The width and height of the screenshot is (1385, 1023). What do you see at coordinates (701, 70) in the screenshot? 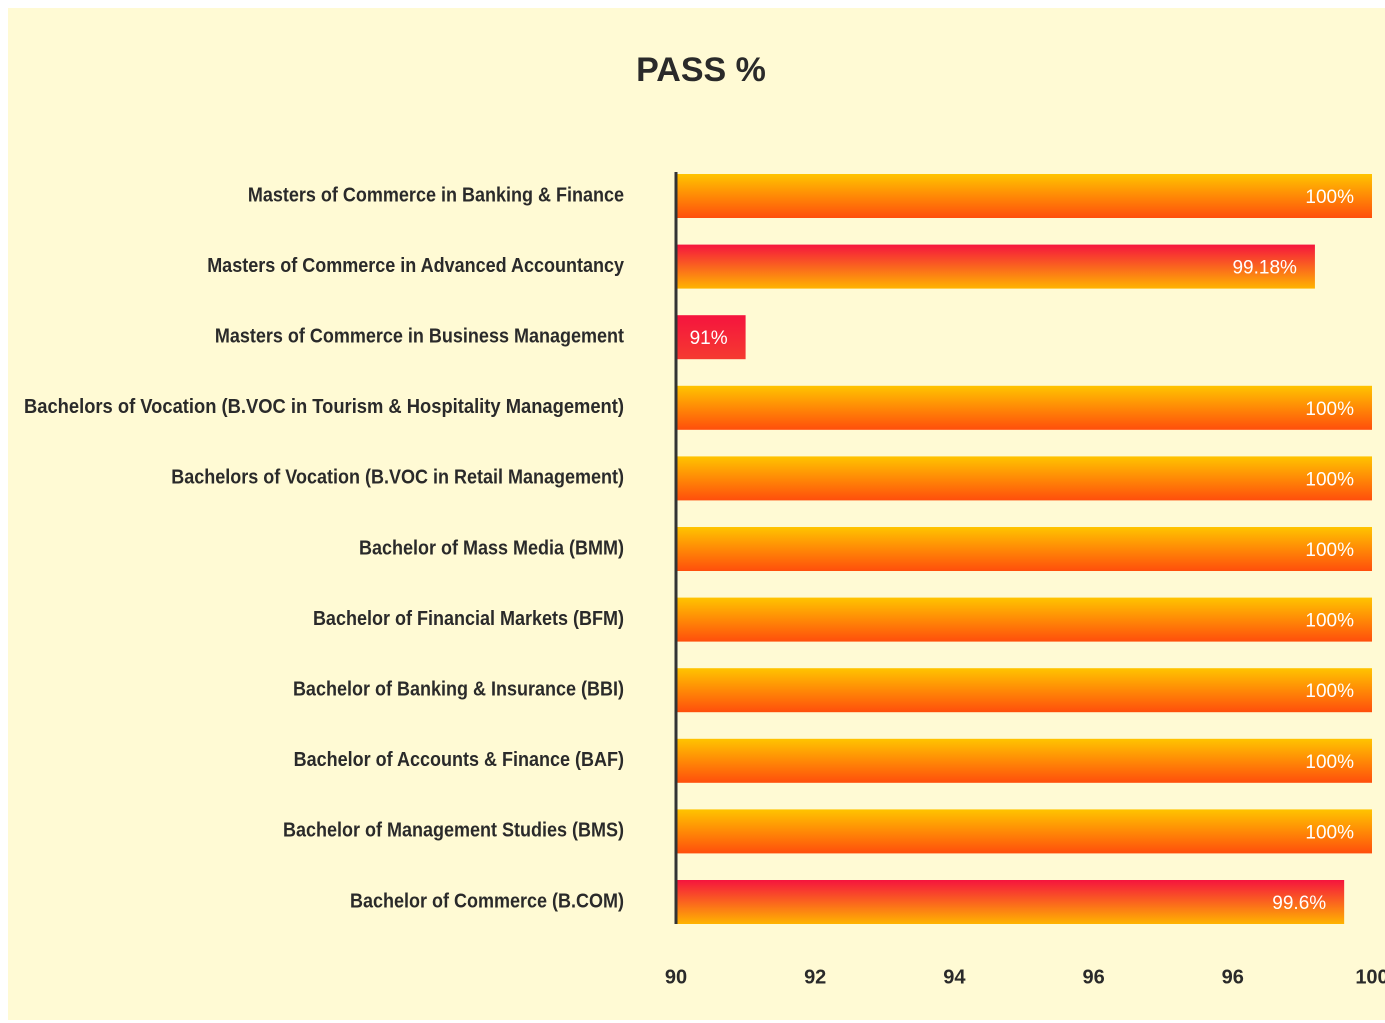
I see `chart-title: PASS %` at bounding box center [701, 70].